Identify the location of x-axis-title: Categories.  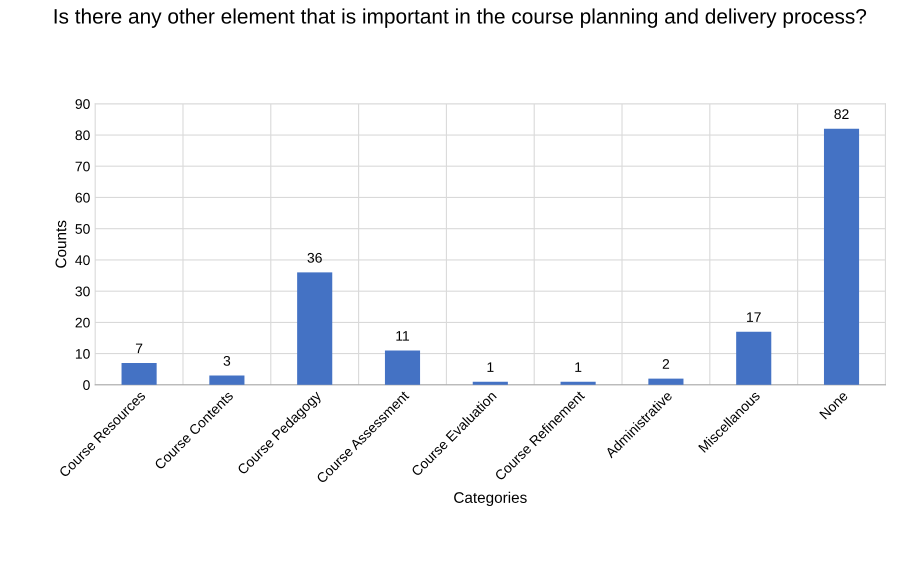
(490, 499).